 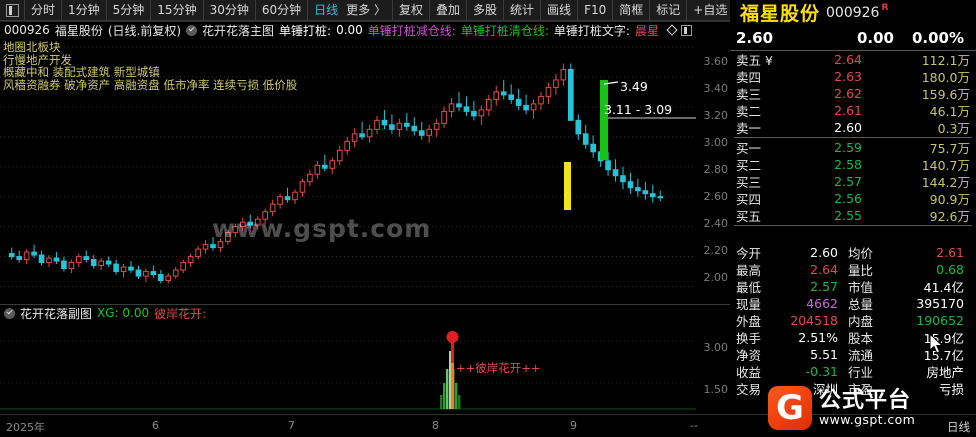 I want to click on order-book-divider, so click(x=853, y=137).